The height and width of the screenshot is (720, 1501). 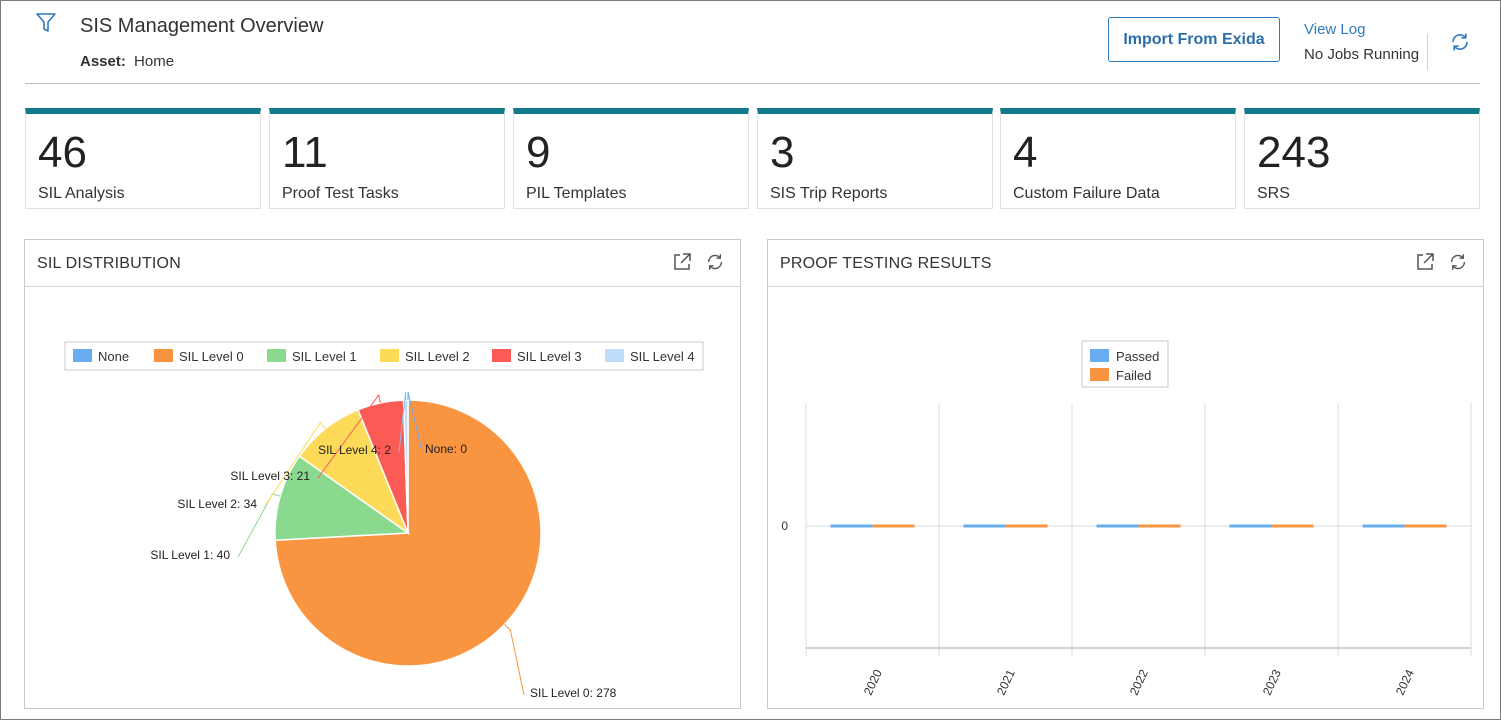 What do you see at coordinates (784, 526) in the screenshot?
I see `y-tick-label: 0` at bounding box center [784, 526].